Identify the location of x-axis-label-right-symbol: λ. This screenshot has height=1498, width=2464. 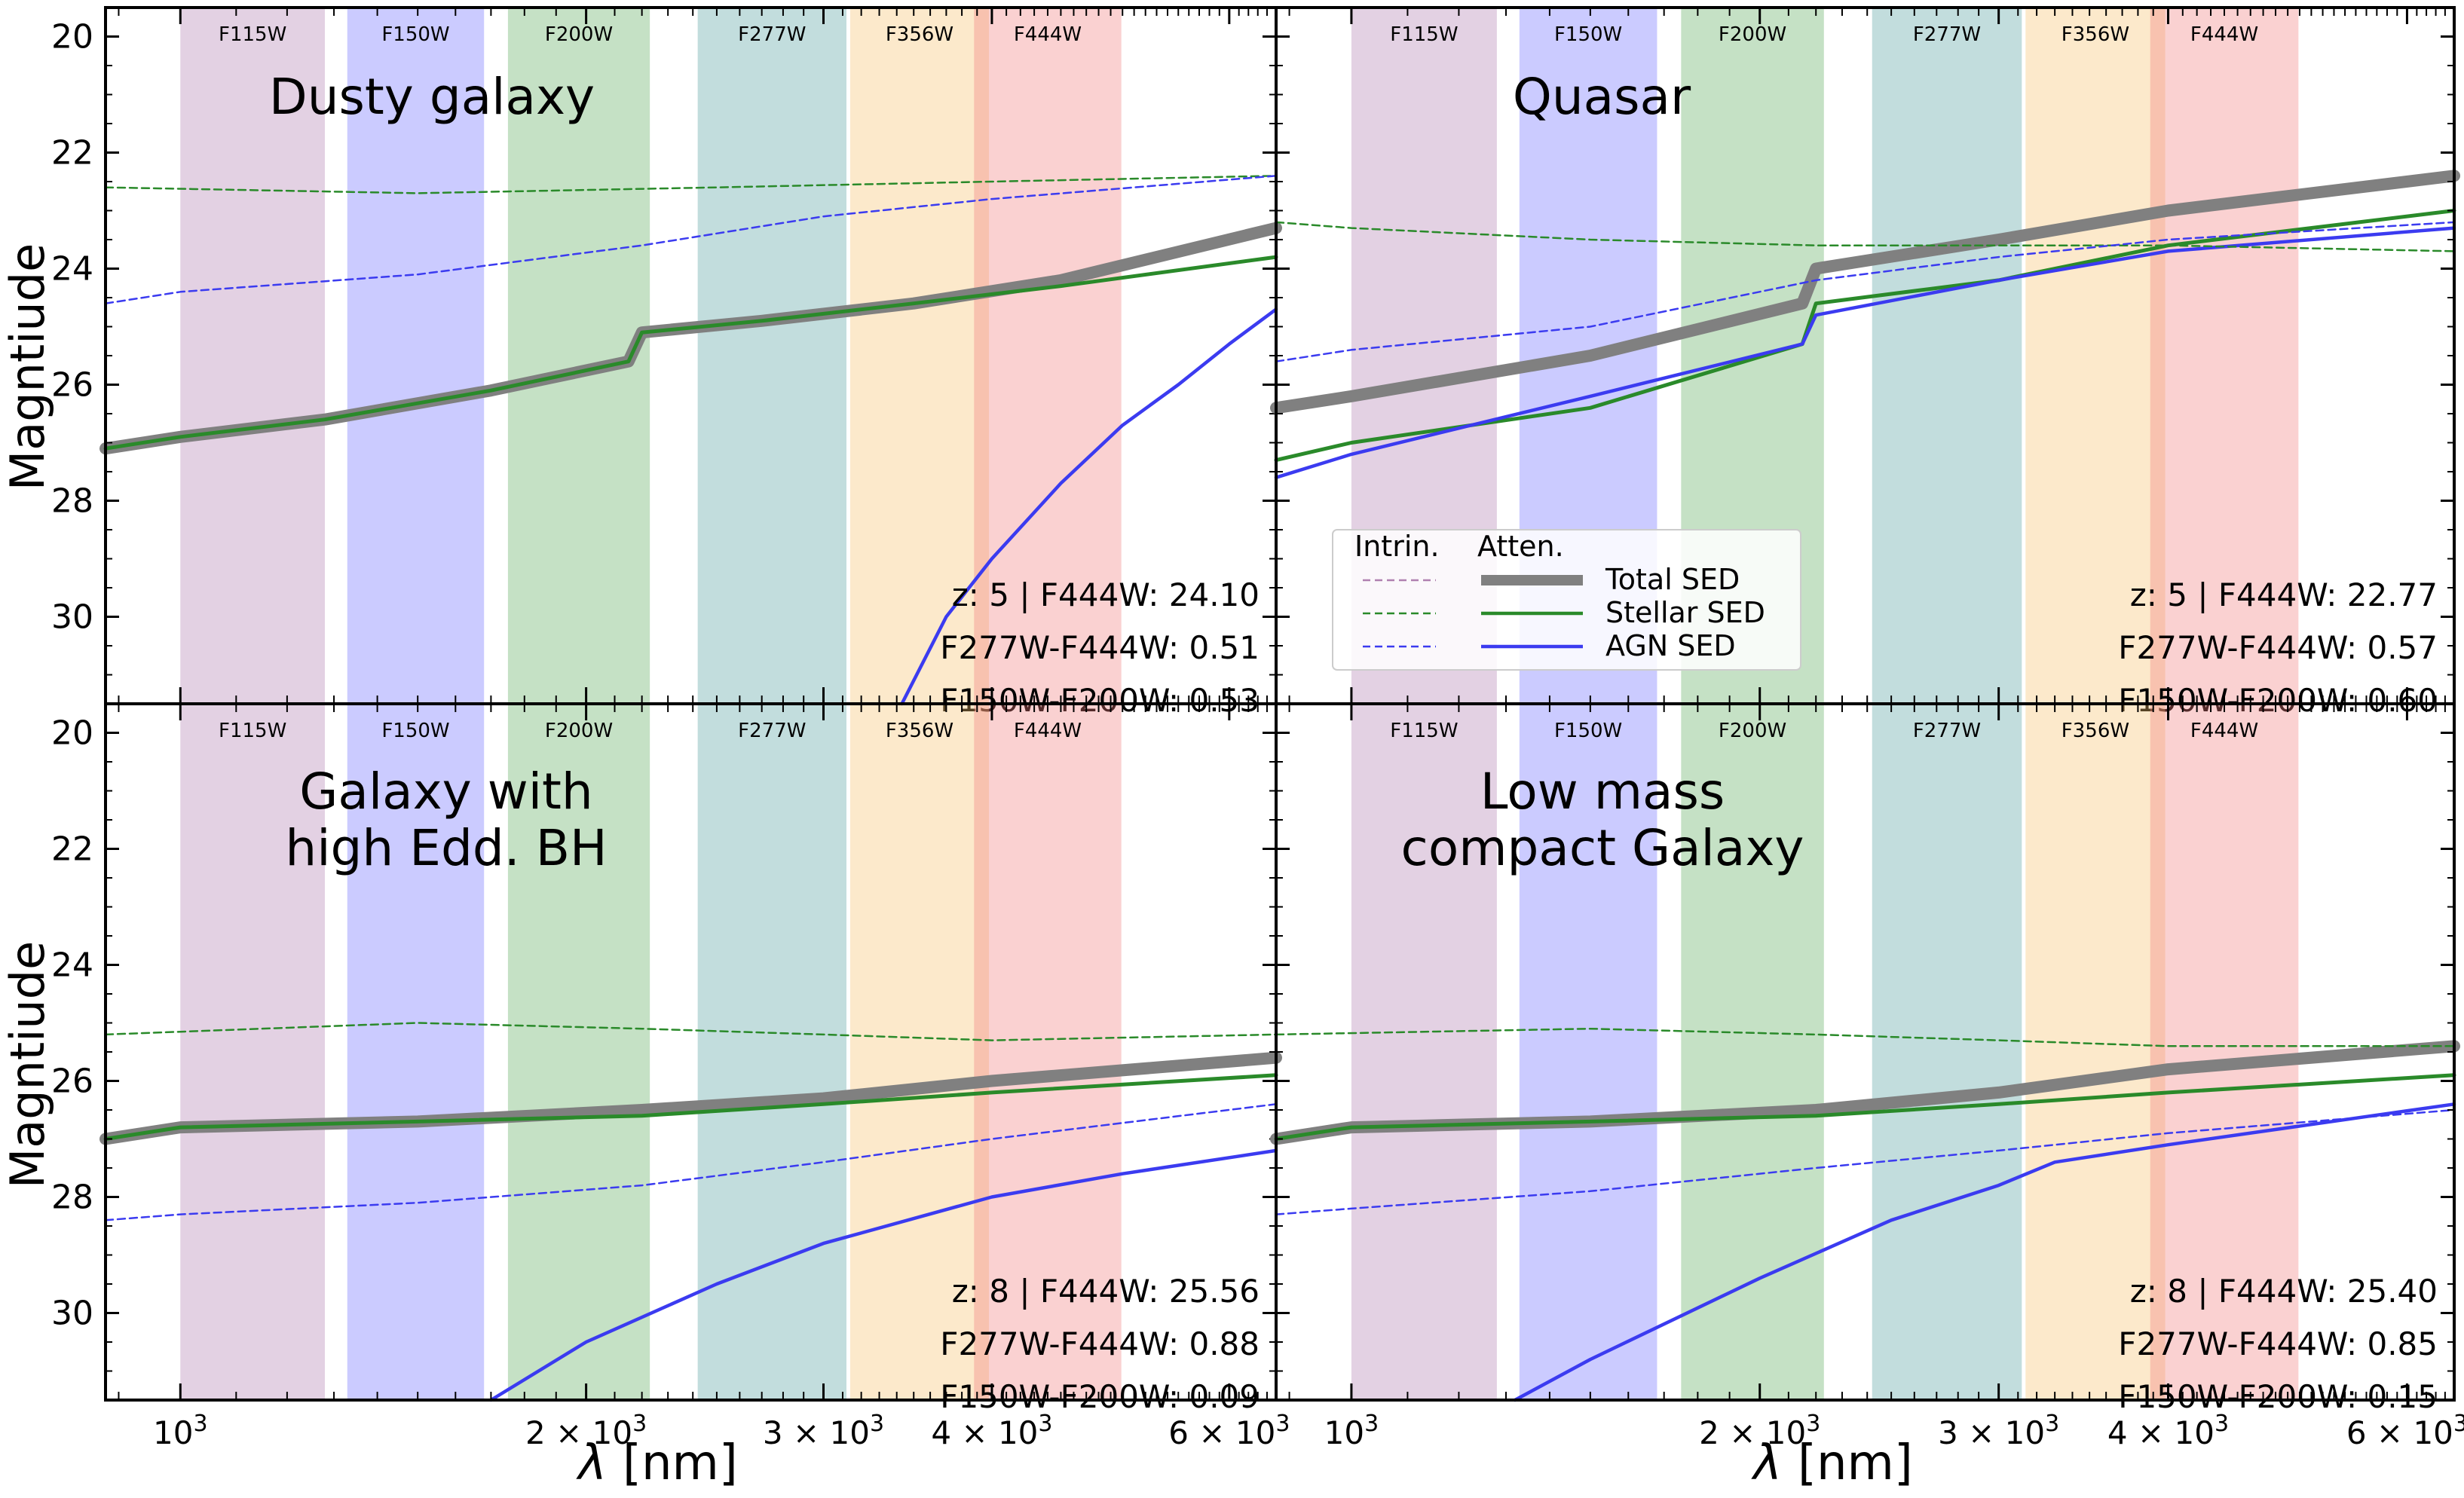
(1766, 1463).